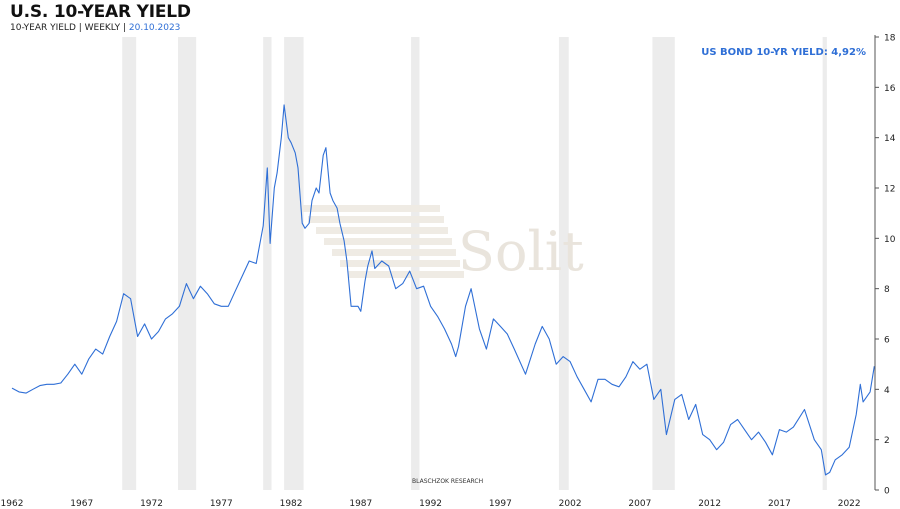 This screenshot has width=900, height=509. Describe the element at coordinates (709, 504) in the screenshot. I see `x-tick-label: 2012` at that location.